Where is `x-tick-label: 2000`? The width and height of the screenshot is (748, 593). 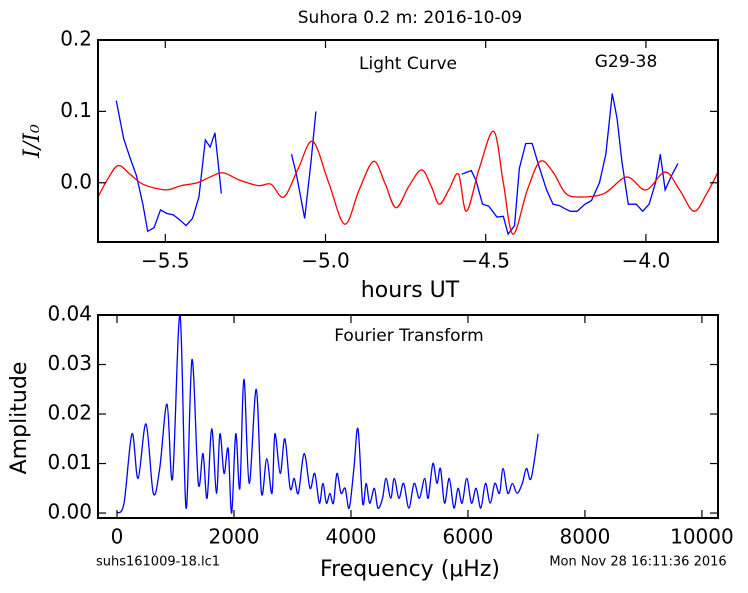 x-tick-label: 2000 is located at coordinates (234, 537).